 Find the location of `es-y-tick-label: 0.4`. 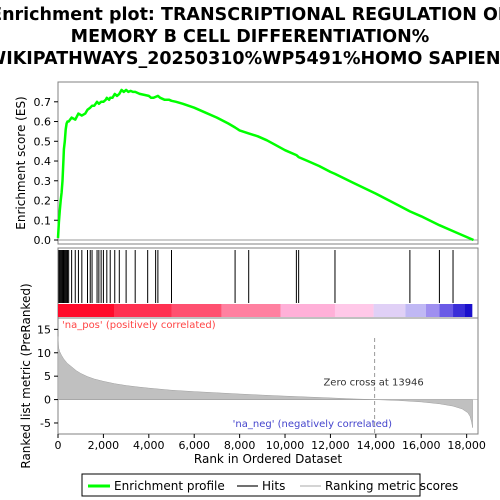

es-y-tick-label: 0.4 is located at coordinates (43, 161).